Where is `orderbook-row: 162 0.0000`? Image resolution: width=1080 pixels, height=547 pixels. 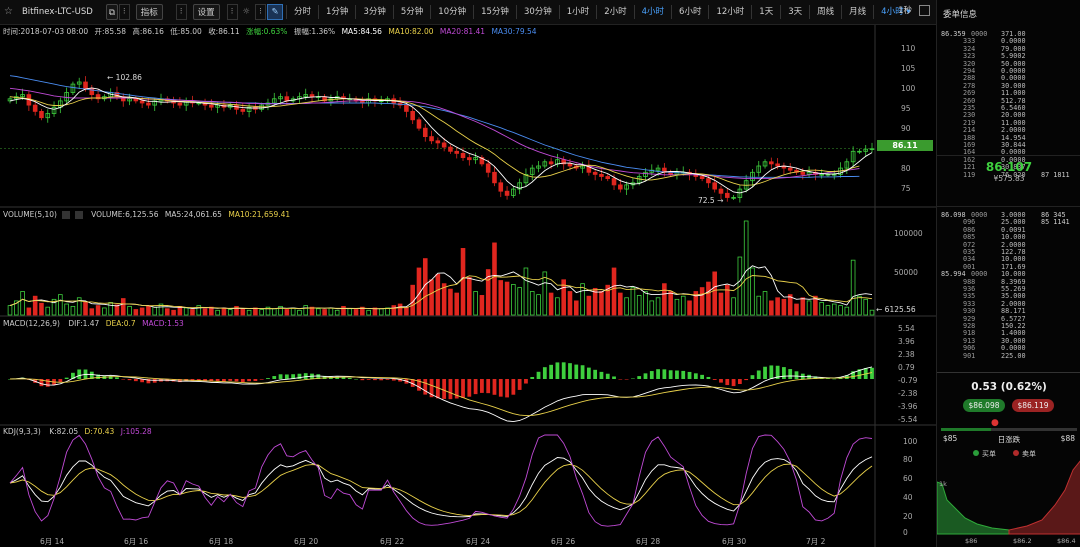 orderbook-row: 162 0.0000 is located at coordinates (1009, 160).